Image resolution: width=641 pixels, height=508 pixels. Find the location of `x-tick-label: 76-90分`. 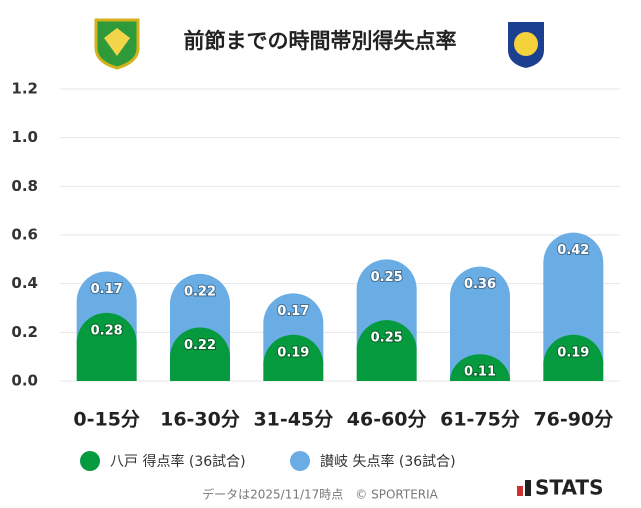

x-tick-label: 76-90分 is located at coordinates (573, 420).